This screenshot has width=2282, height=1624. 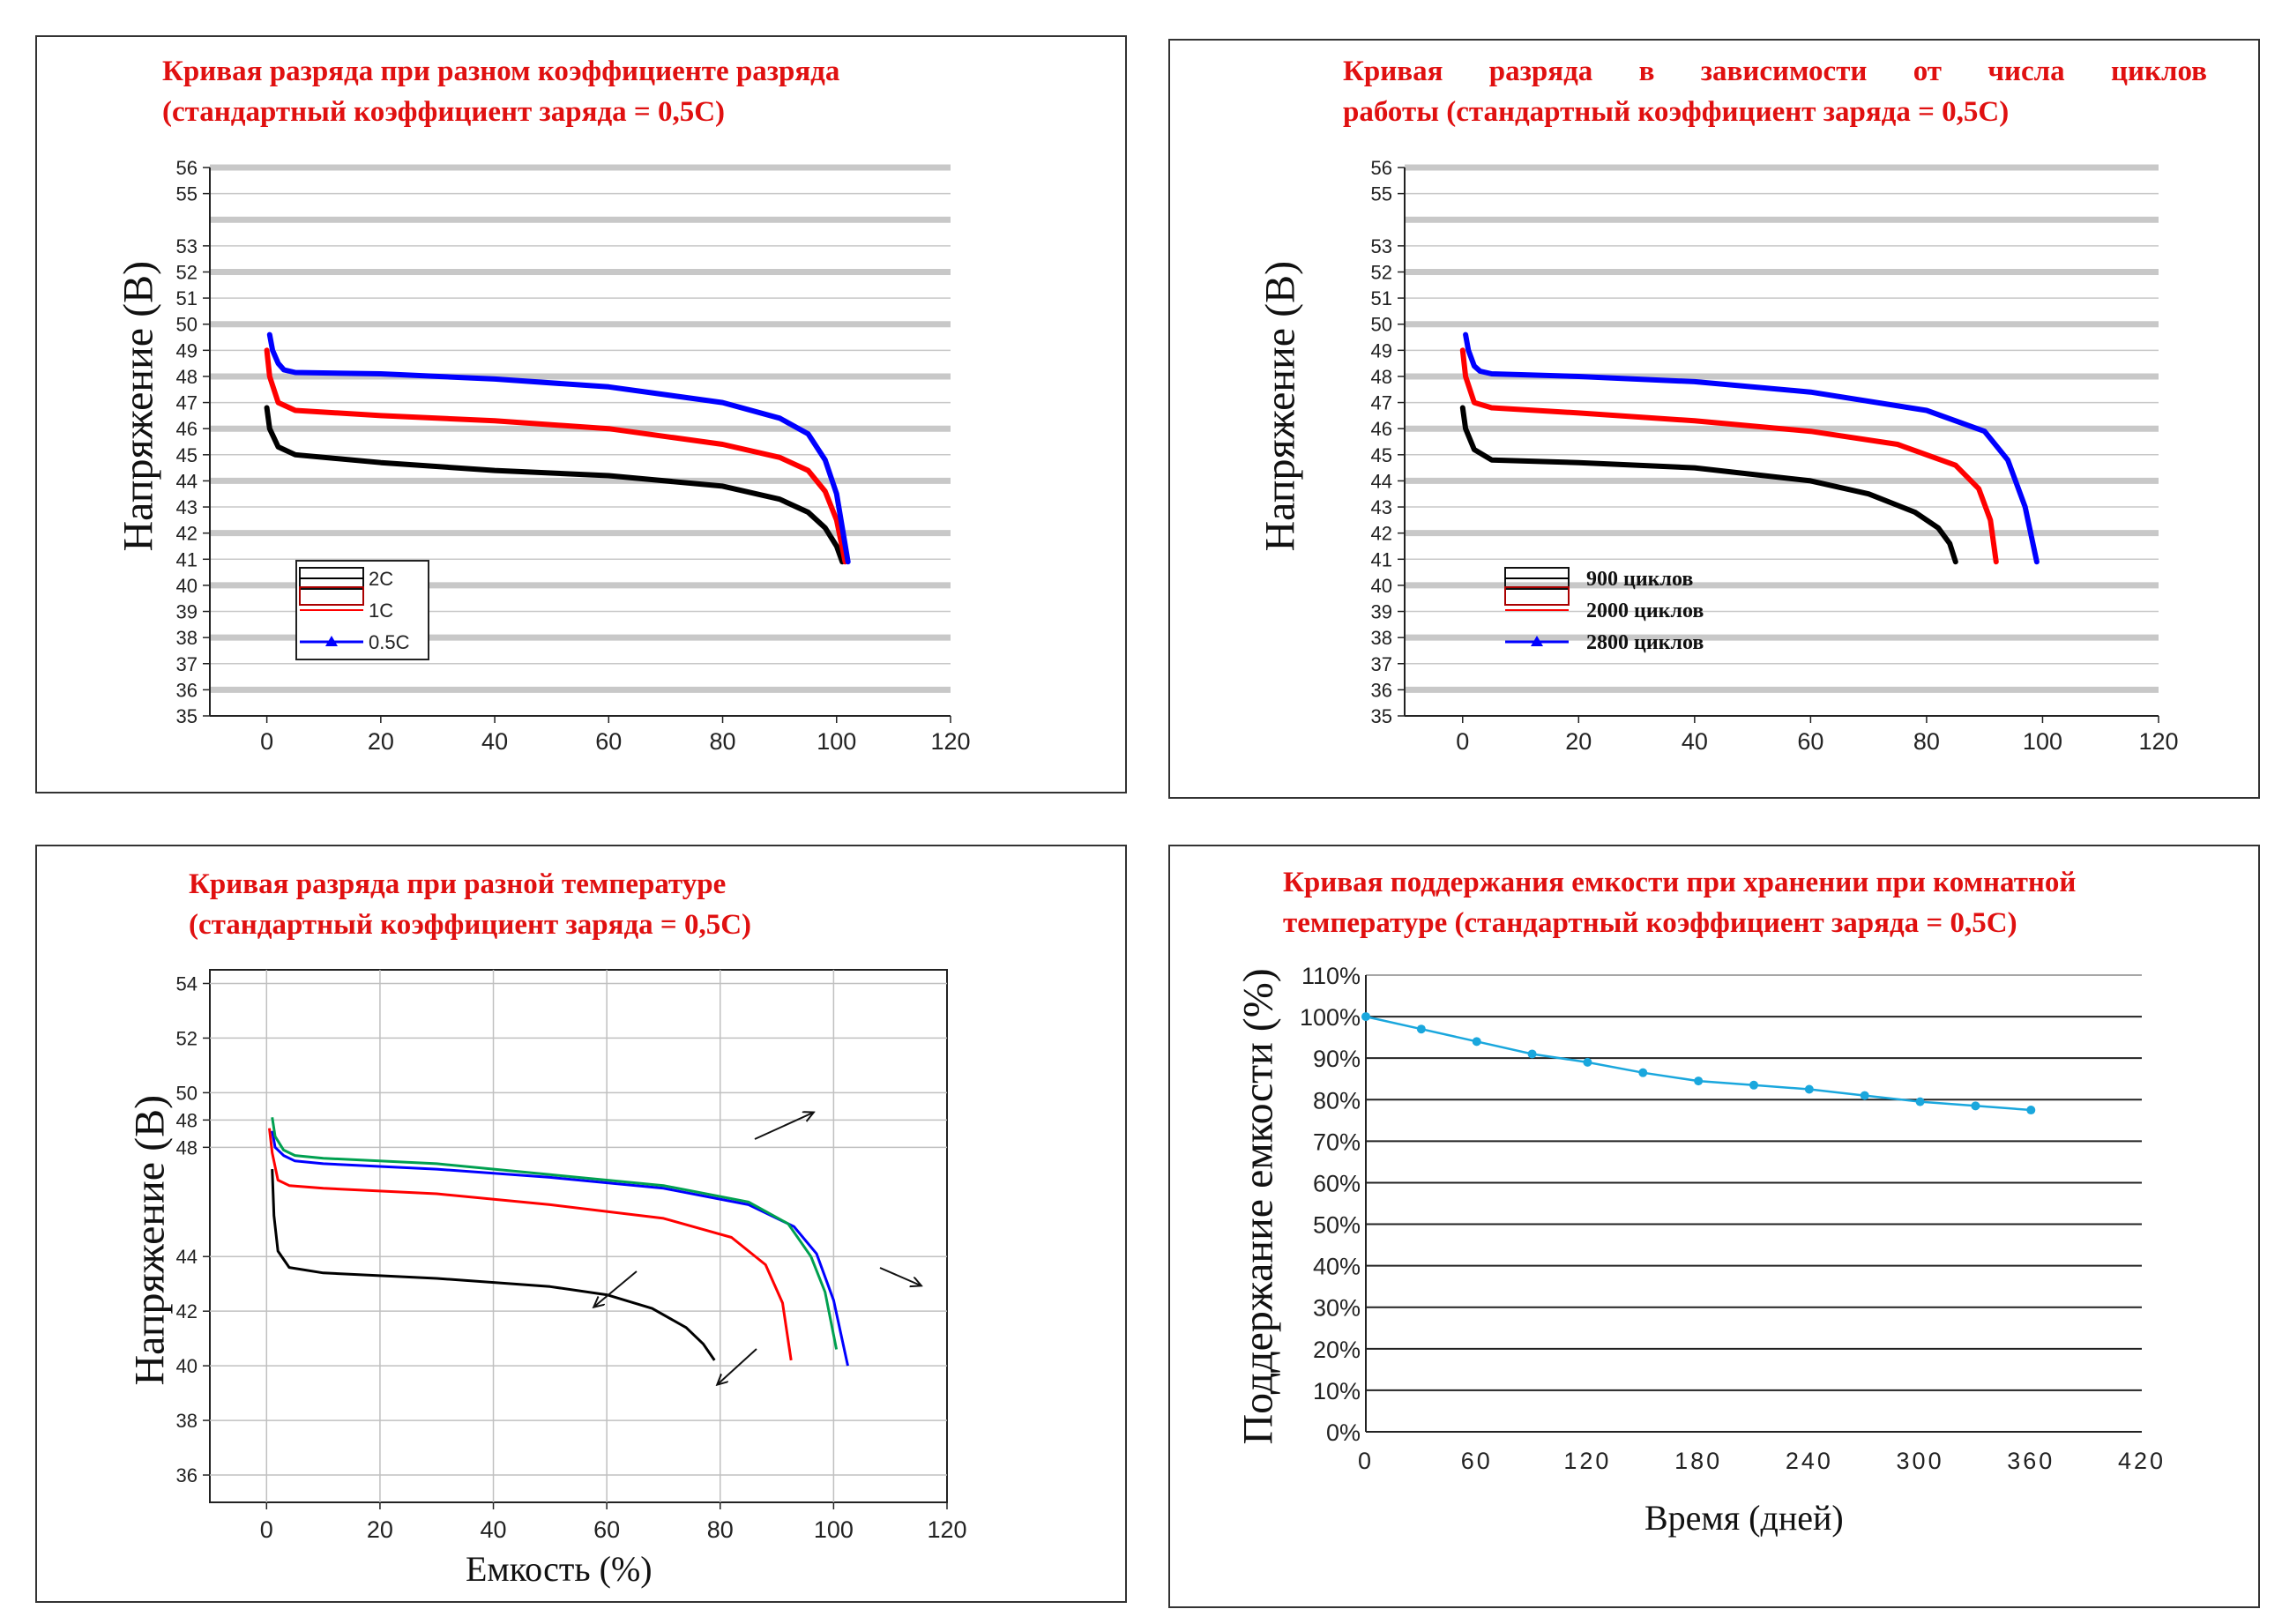 I want to click on y-tick-label: 52, so click(x=187, y=1038).